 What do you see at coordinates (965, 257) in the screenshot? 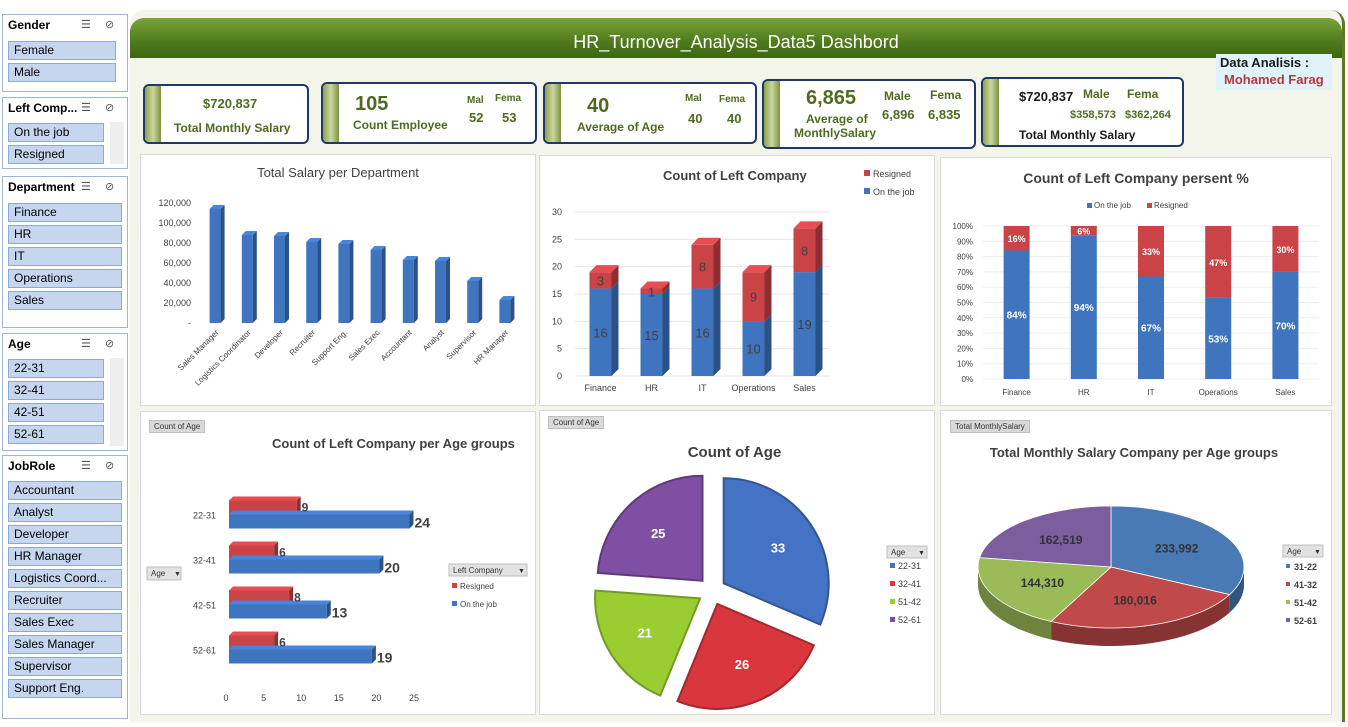
I see `y-tick-label: 80%` at bounding box center [965, 257].